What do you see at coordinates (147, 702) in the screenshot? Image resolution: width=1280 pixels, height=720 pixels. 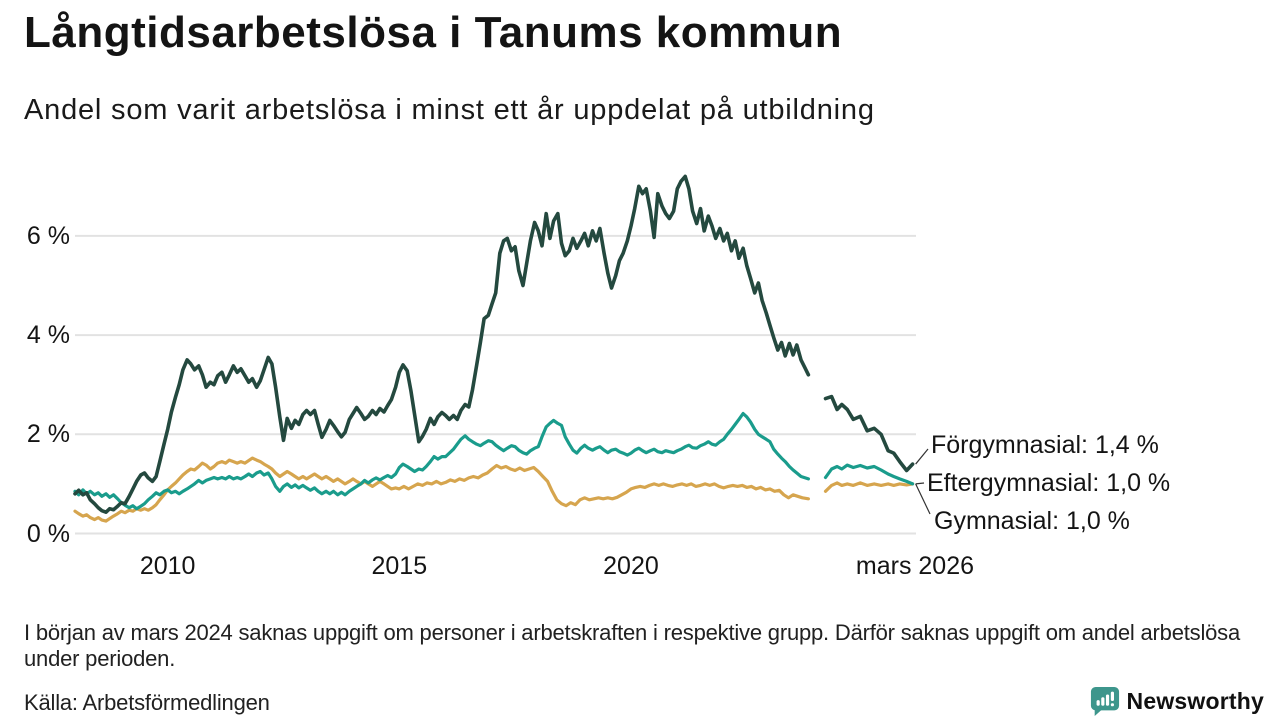 I see `source-label: Källa: Arbetsförmedlingen` at bounding box center [147, 702].